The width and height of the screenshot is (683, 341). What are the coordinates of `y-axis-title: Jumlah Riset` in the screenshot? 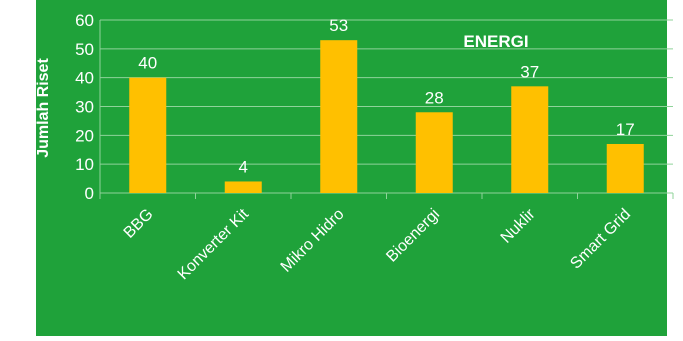 It's located at (43, 108).